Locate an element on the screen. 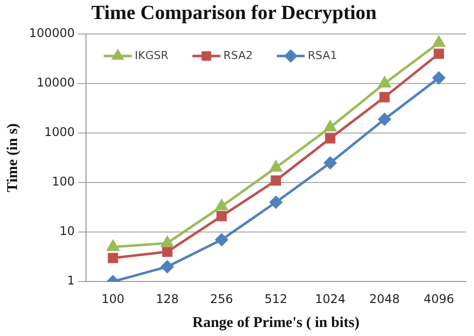 The width and height of the screenshot is (474, 336). x-axis-title: Range of Prime's ( in bits) is located at coordinates (276, 322).